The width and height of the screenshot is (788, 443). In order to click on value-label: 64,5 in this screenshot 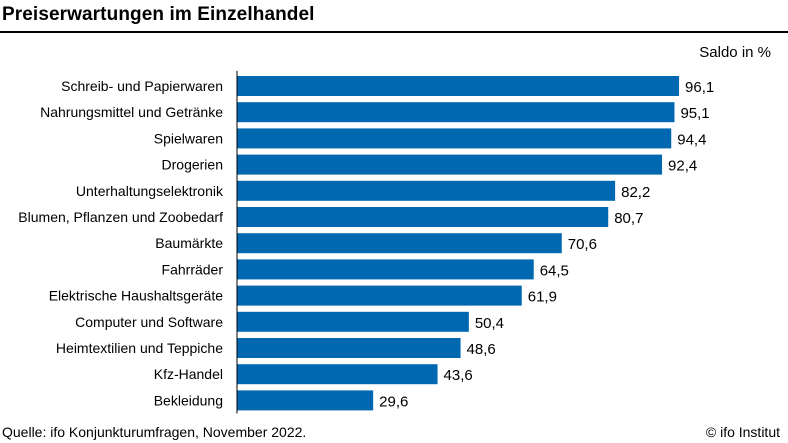, I will do `click(554, 270)`.